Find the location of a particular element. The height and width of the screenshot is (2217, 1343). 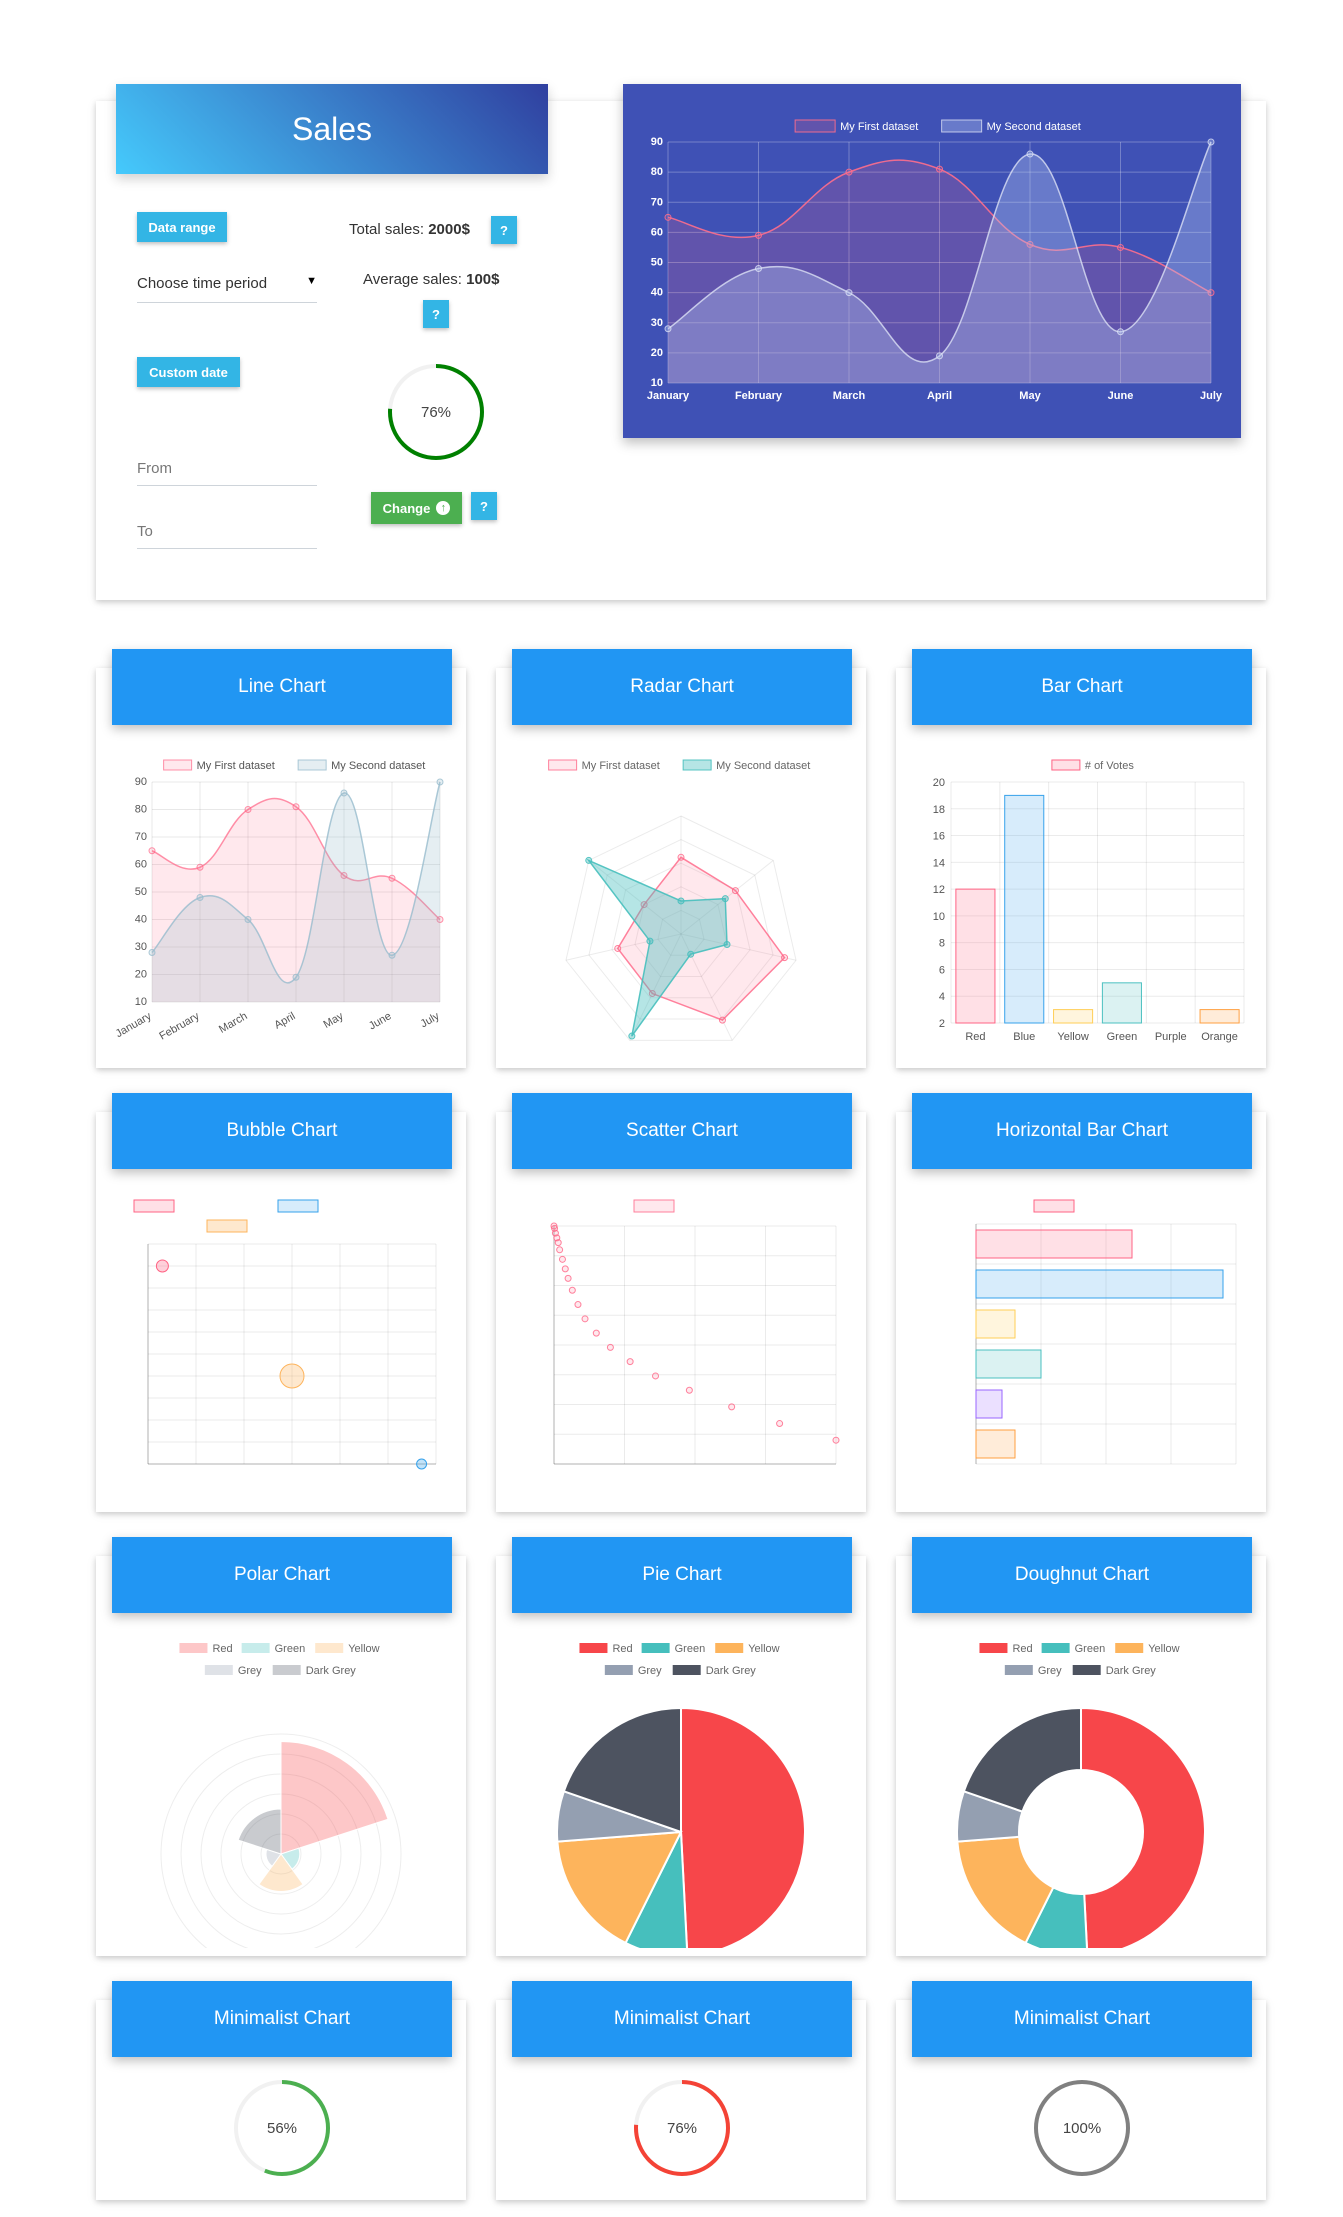

time-period-select: Choose time period ▼ is located at coordinates (227, 289).